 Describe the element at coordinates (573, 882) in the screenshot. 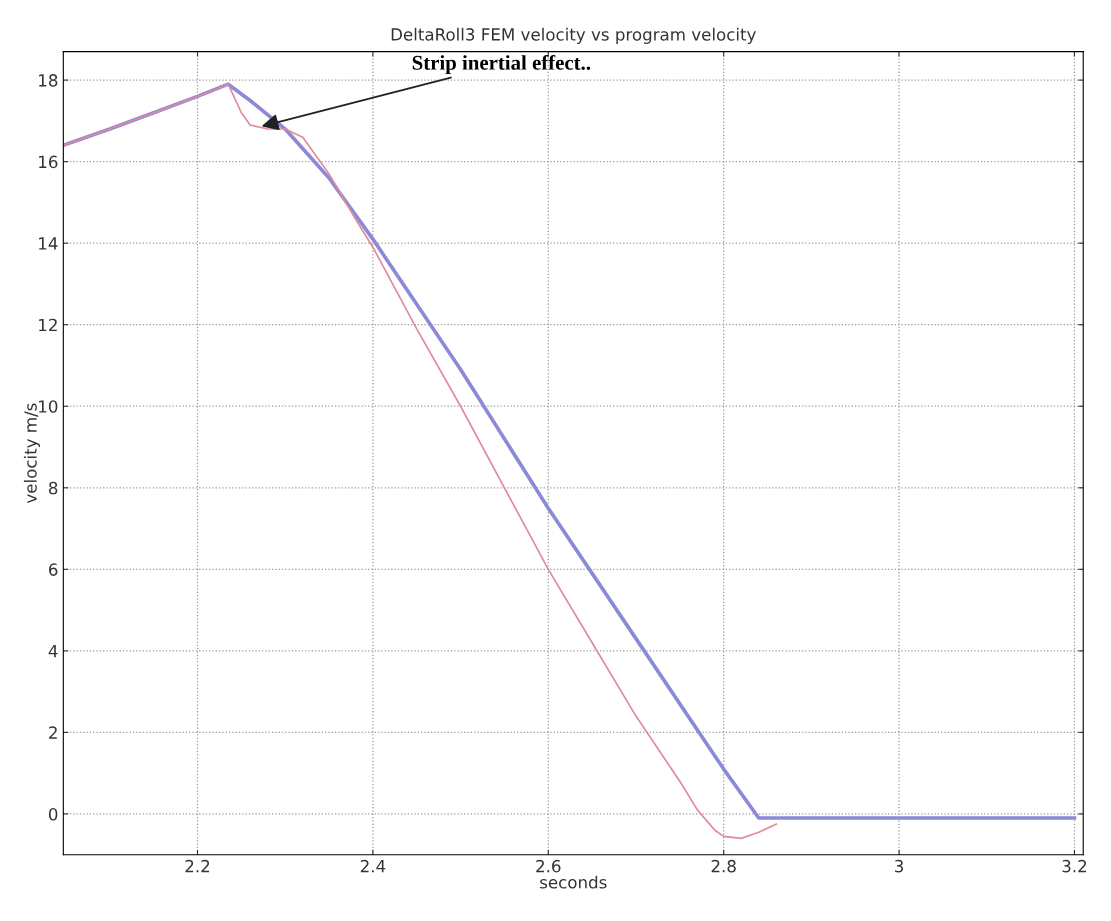

I see `x-axis-title: seconds` at that location.